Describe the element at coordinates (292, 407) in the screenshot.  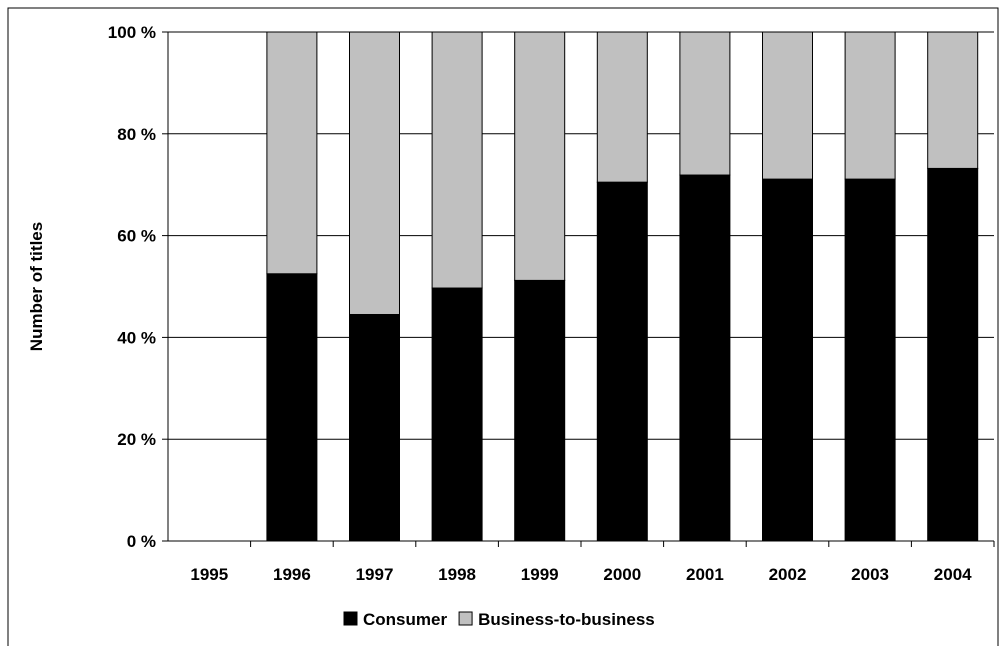
I see `bar-consumer-1996` at that location.